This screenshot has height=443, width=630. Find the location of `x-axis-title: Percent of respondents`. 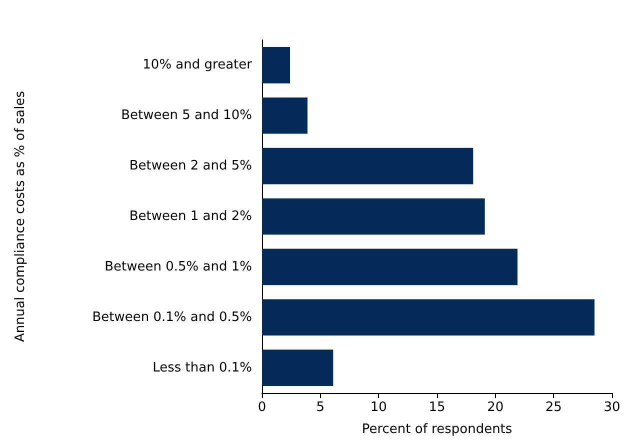

x-axis-title: Percent of respondents is located at coordinates (437, 429).